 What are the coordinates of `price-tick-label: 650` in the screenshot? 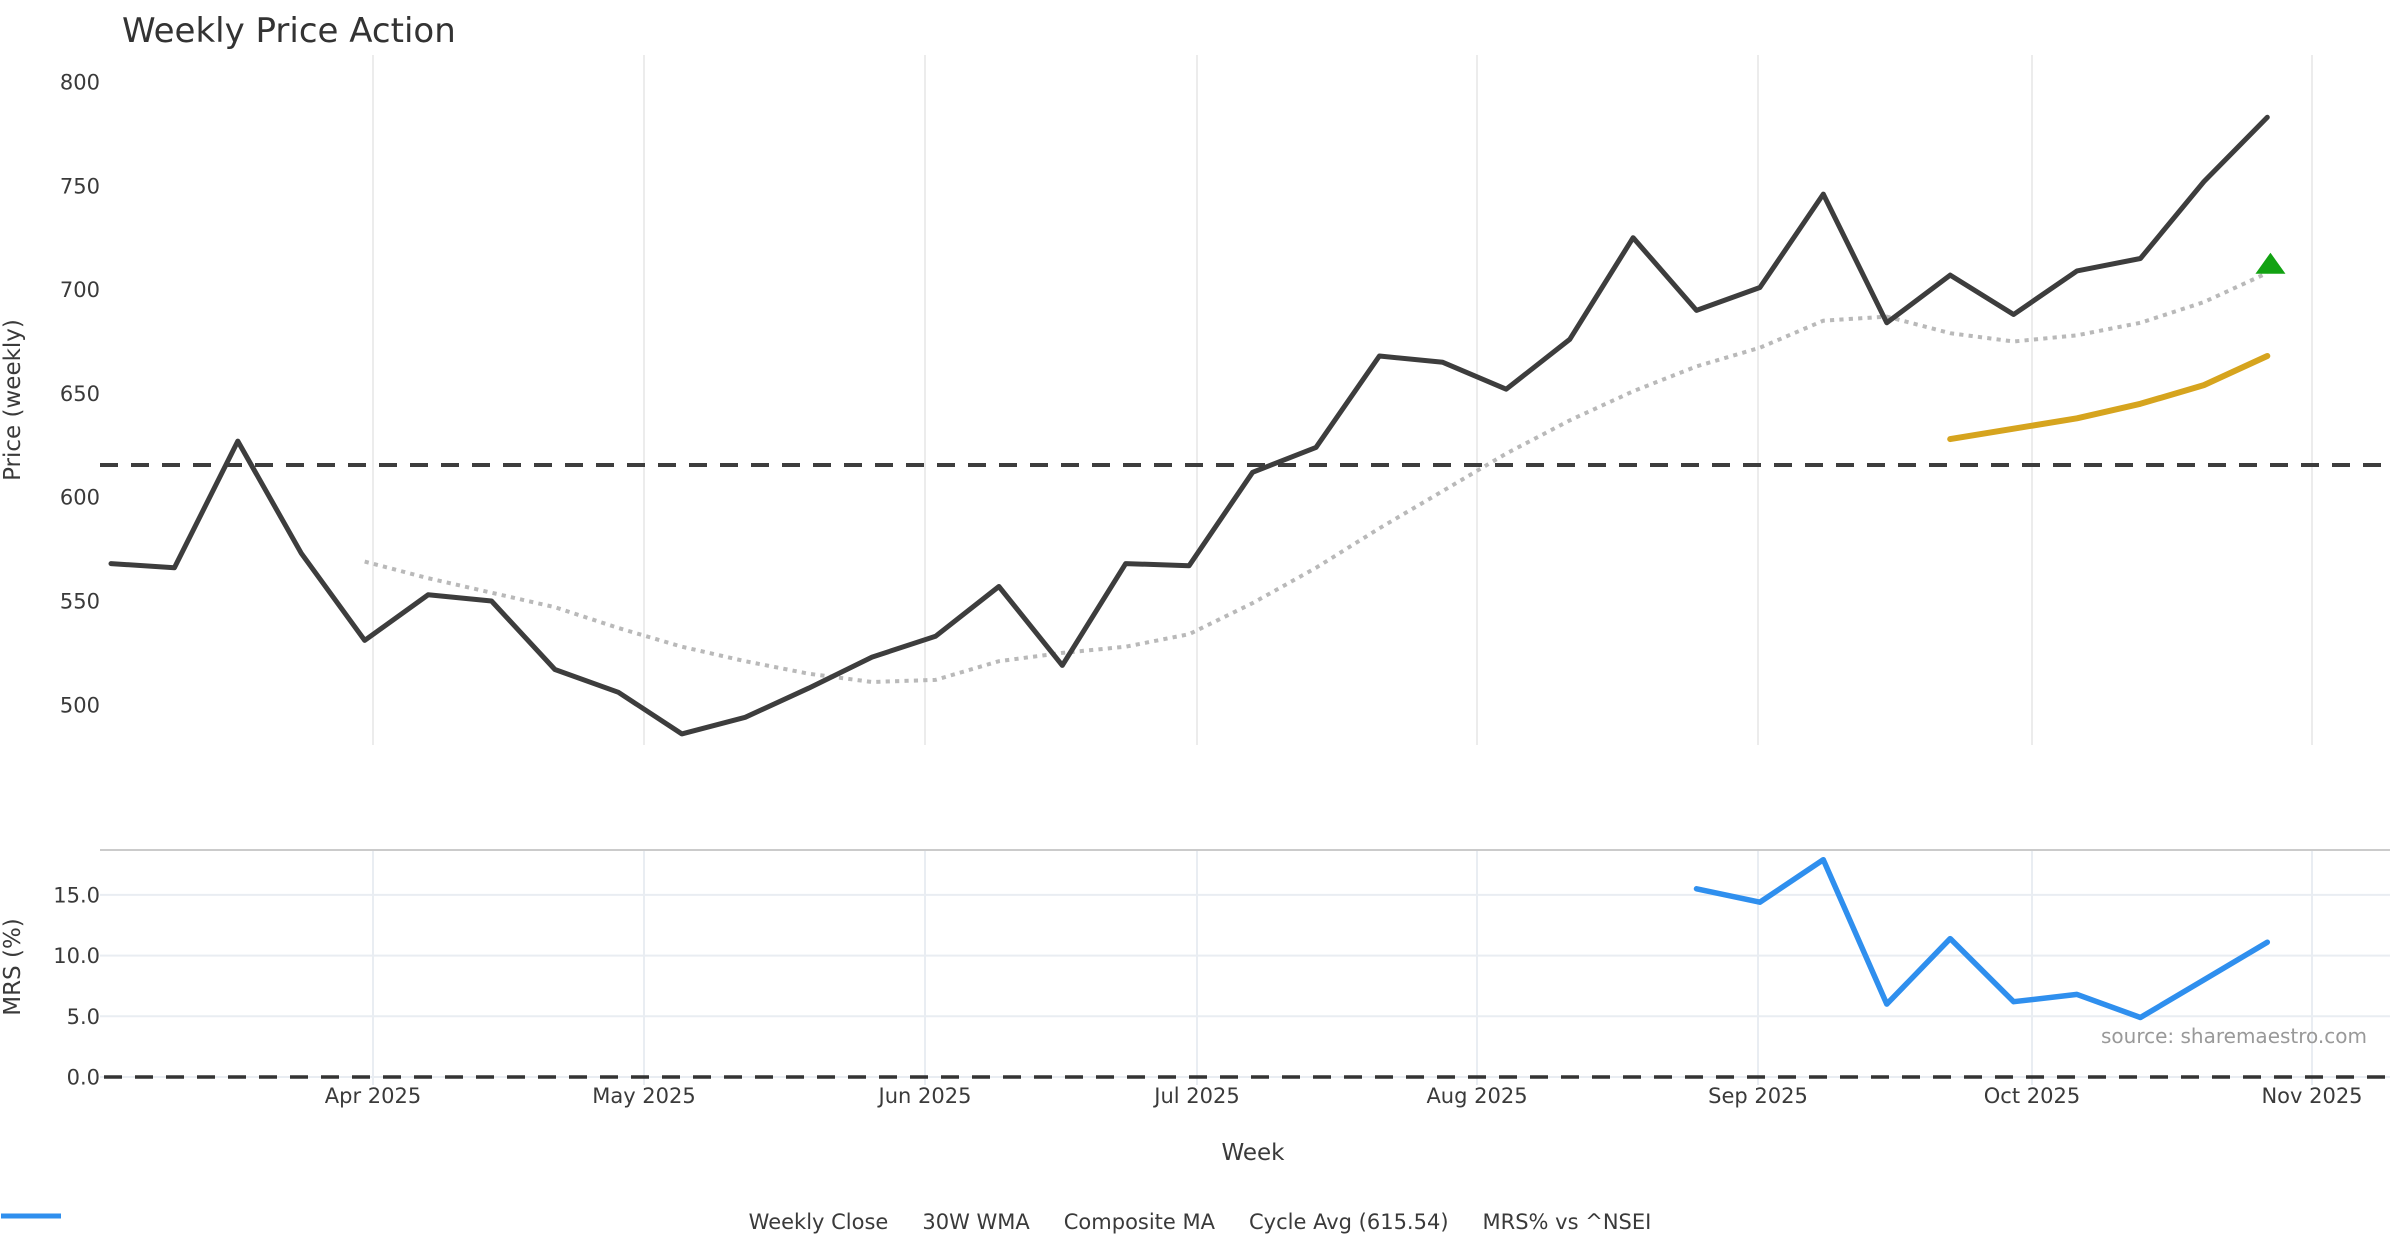 It's located at (80, 394).